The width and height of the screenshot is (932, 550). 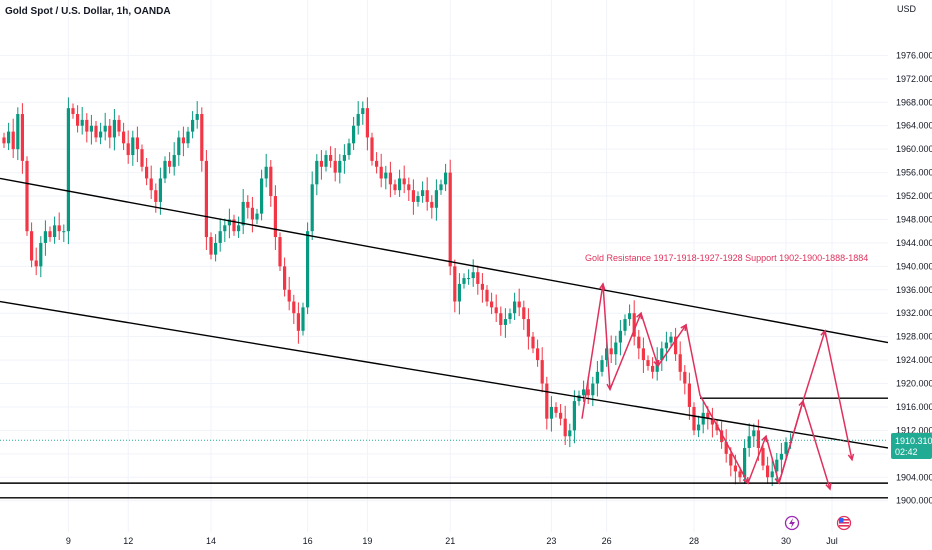 I want to click on y-tick-label-12: 1948.000, so click(x=914, y=219).